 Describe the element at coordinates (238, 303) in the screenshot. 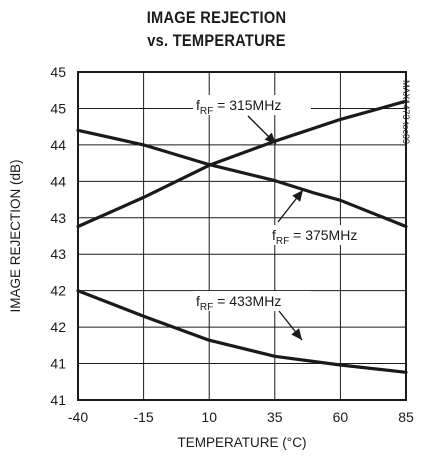

I see `series-label-2: fRF = 433MHz` at that location.